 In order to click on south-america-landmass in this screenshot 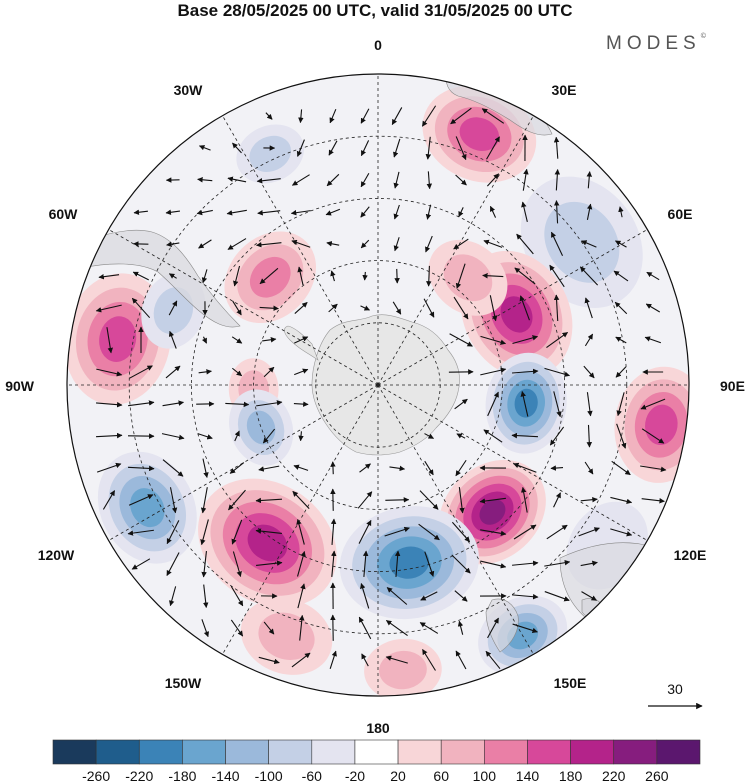, I will do `click(154, 278)`.